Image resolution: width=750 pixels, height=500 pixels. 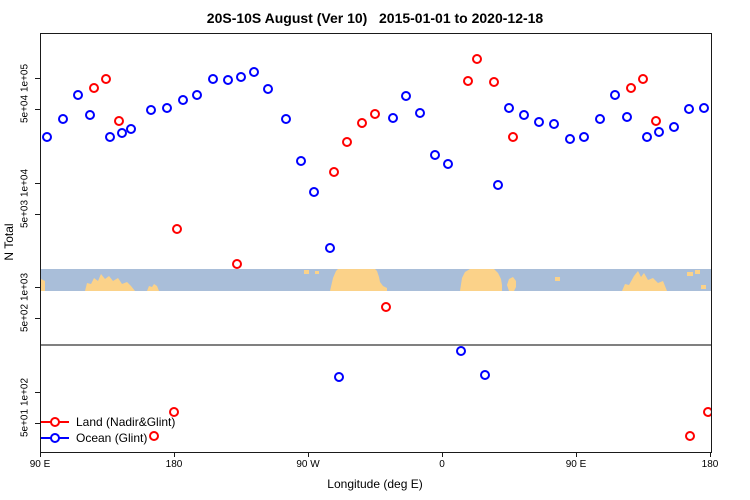 I want to click on land-series-marker-icon, so click(x=55, y=422).